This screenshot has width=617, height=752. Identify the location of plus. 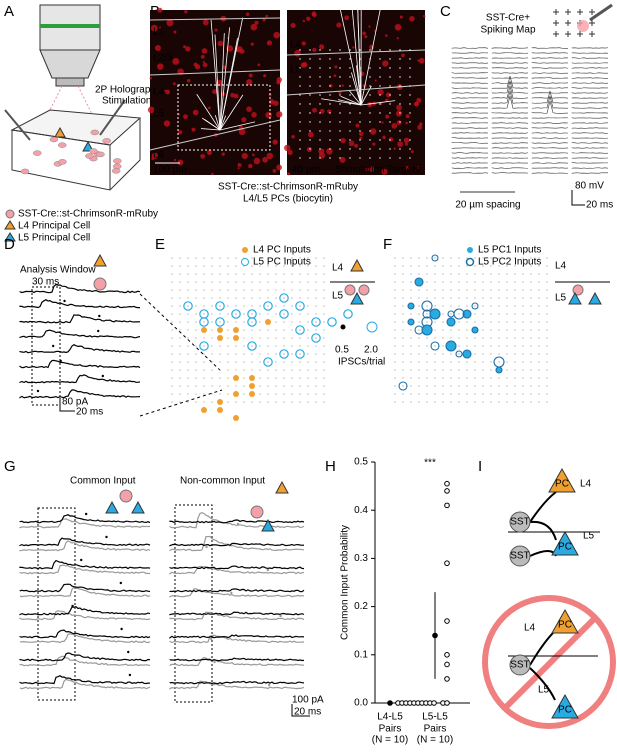
(568, 12).